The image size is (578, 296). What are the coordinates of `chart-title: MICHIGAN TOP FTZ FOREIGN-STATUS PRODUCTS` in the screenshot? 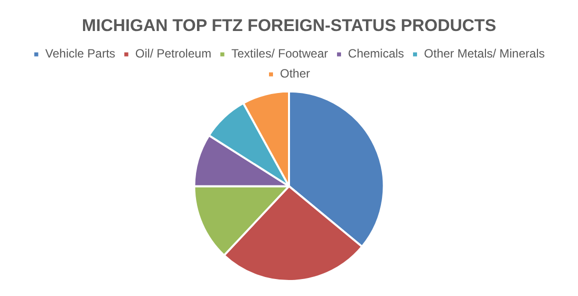 It's located at (289, 25).